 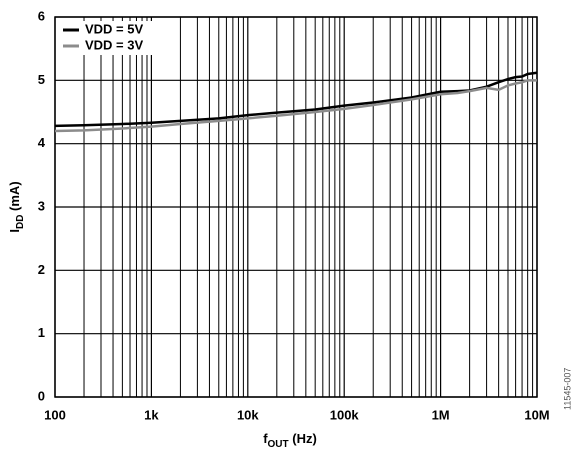 What do you see at coordinates (536, 414) in the screenshot?
I see `x-tick-label: 10M` at bounding box center [536, 414].